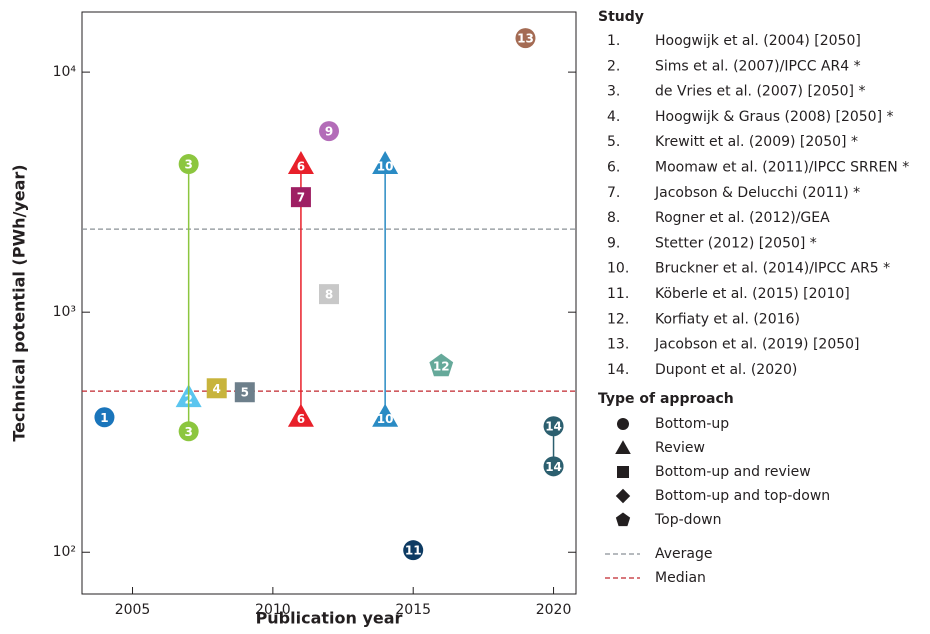 This screenshot has width=930, height=634. Describe the element at coordinates (760, 92) in the screenshot. I see `legend-label: de Vries et al. (2007) [2050] *` at that location.